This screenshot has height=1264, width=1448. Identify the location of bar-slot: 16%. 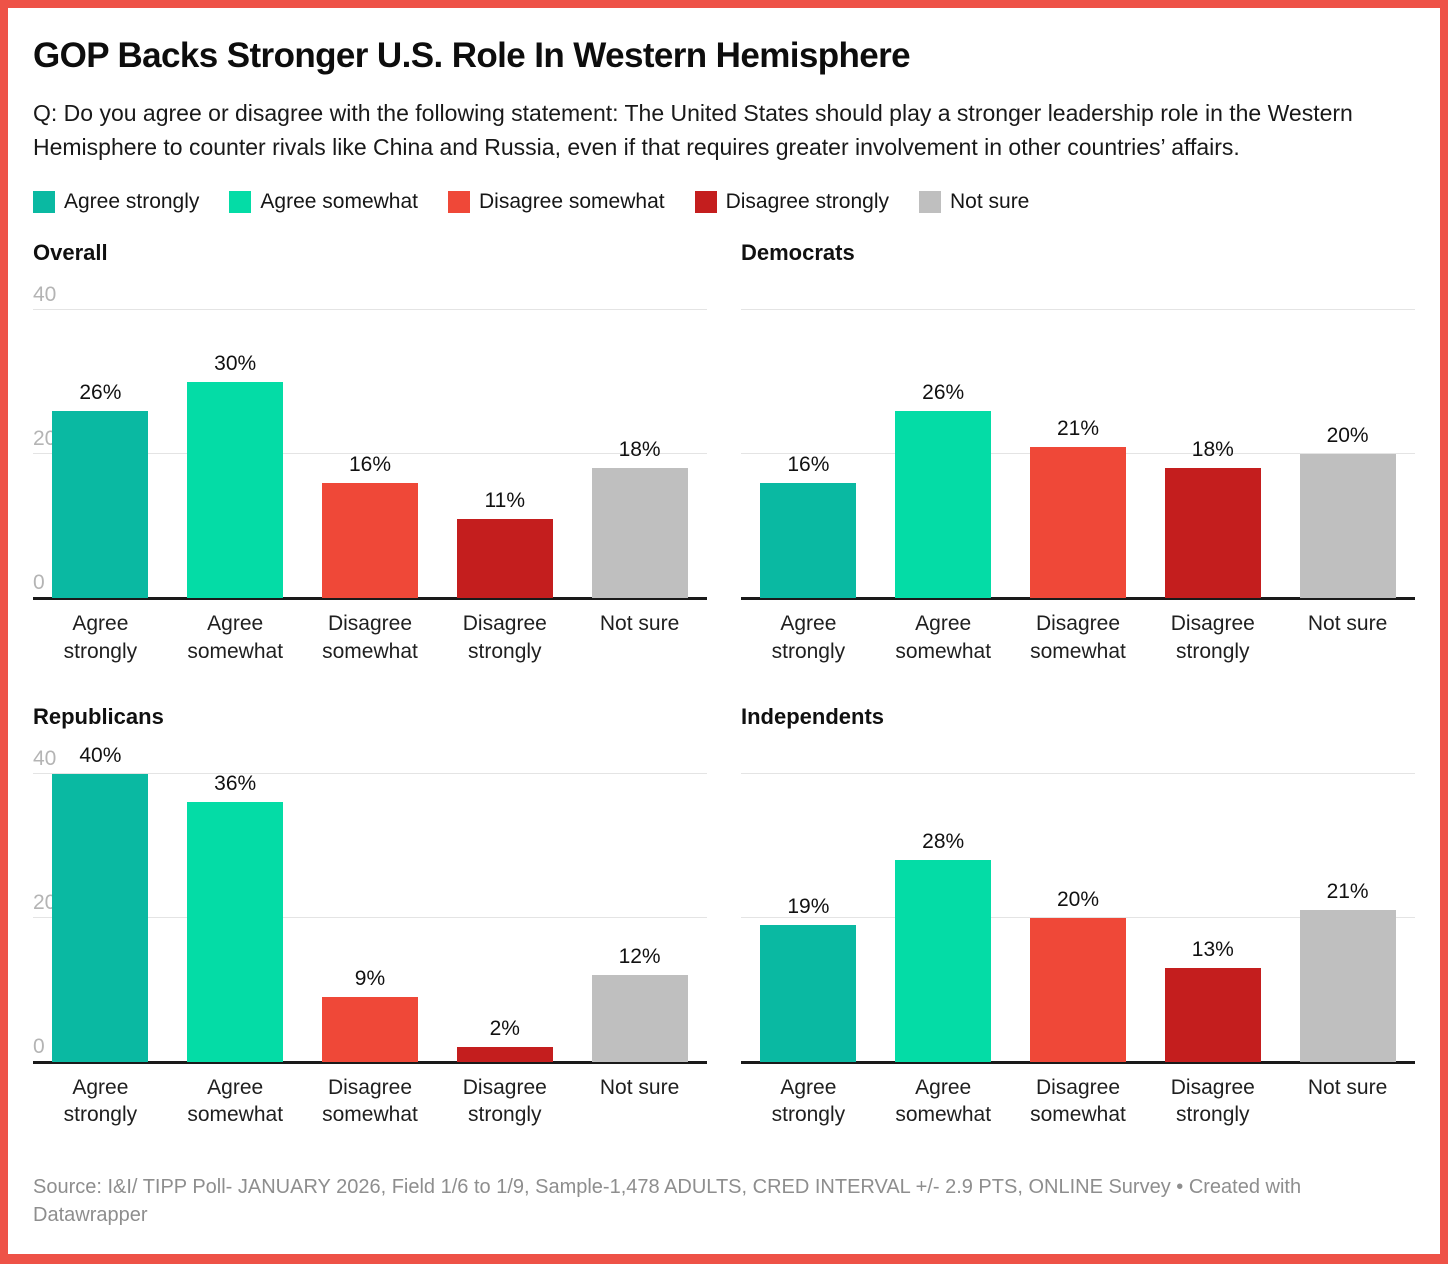
(370, 436).